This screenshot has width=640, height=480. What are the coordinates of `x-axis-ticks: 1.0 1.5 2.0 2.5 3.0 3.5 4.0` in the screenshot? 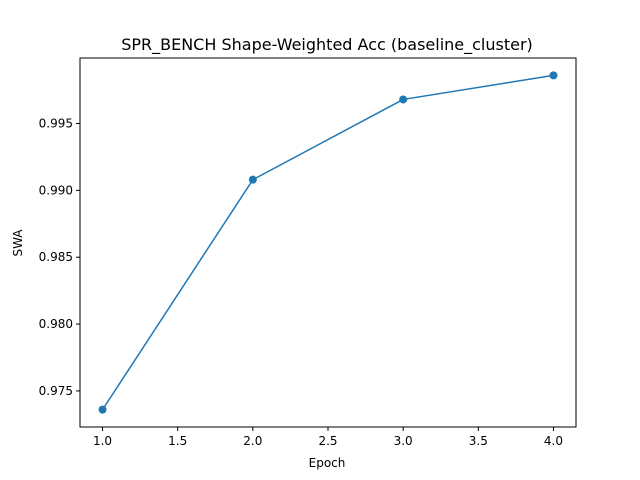 It's located at (328, 437).